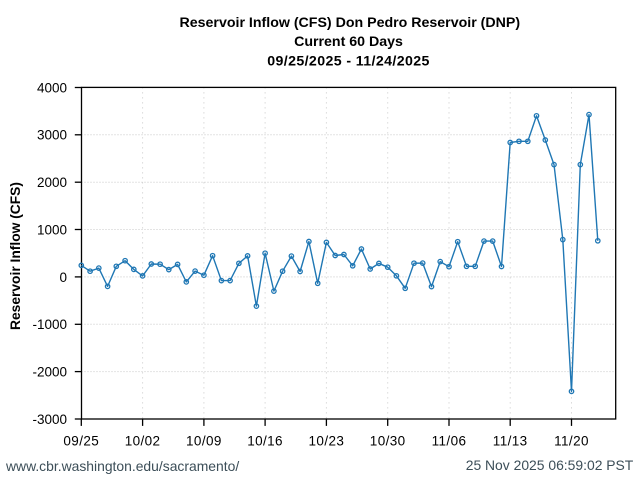 The width and height of the screenshot is (640, 480). Describe the element at coordinates (49, 324) in the screenshot. I see `svg-text: -1000` at that location.